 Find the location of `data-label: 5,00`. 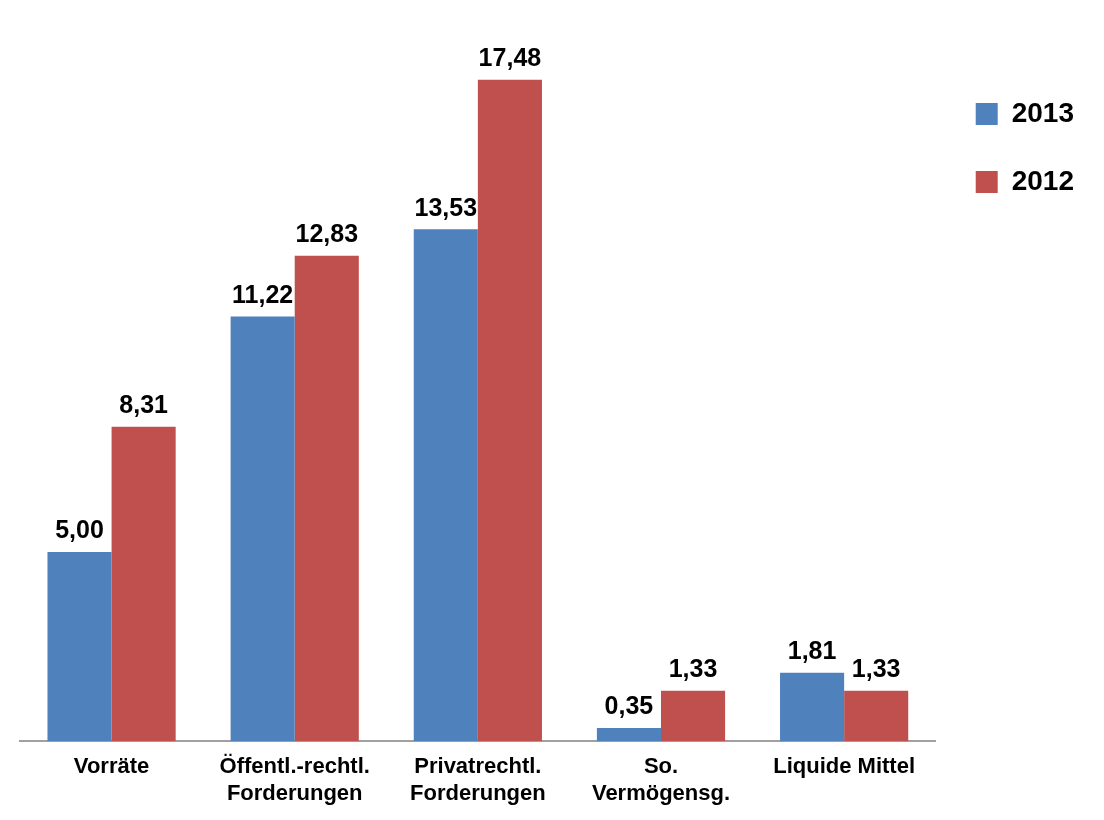

data-label: 5,00 is located at coordinates (79, 529).